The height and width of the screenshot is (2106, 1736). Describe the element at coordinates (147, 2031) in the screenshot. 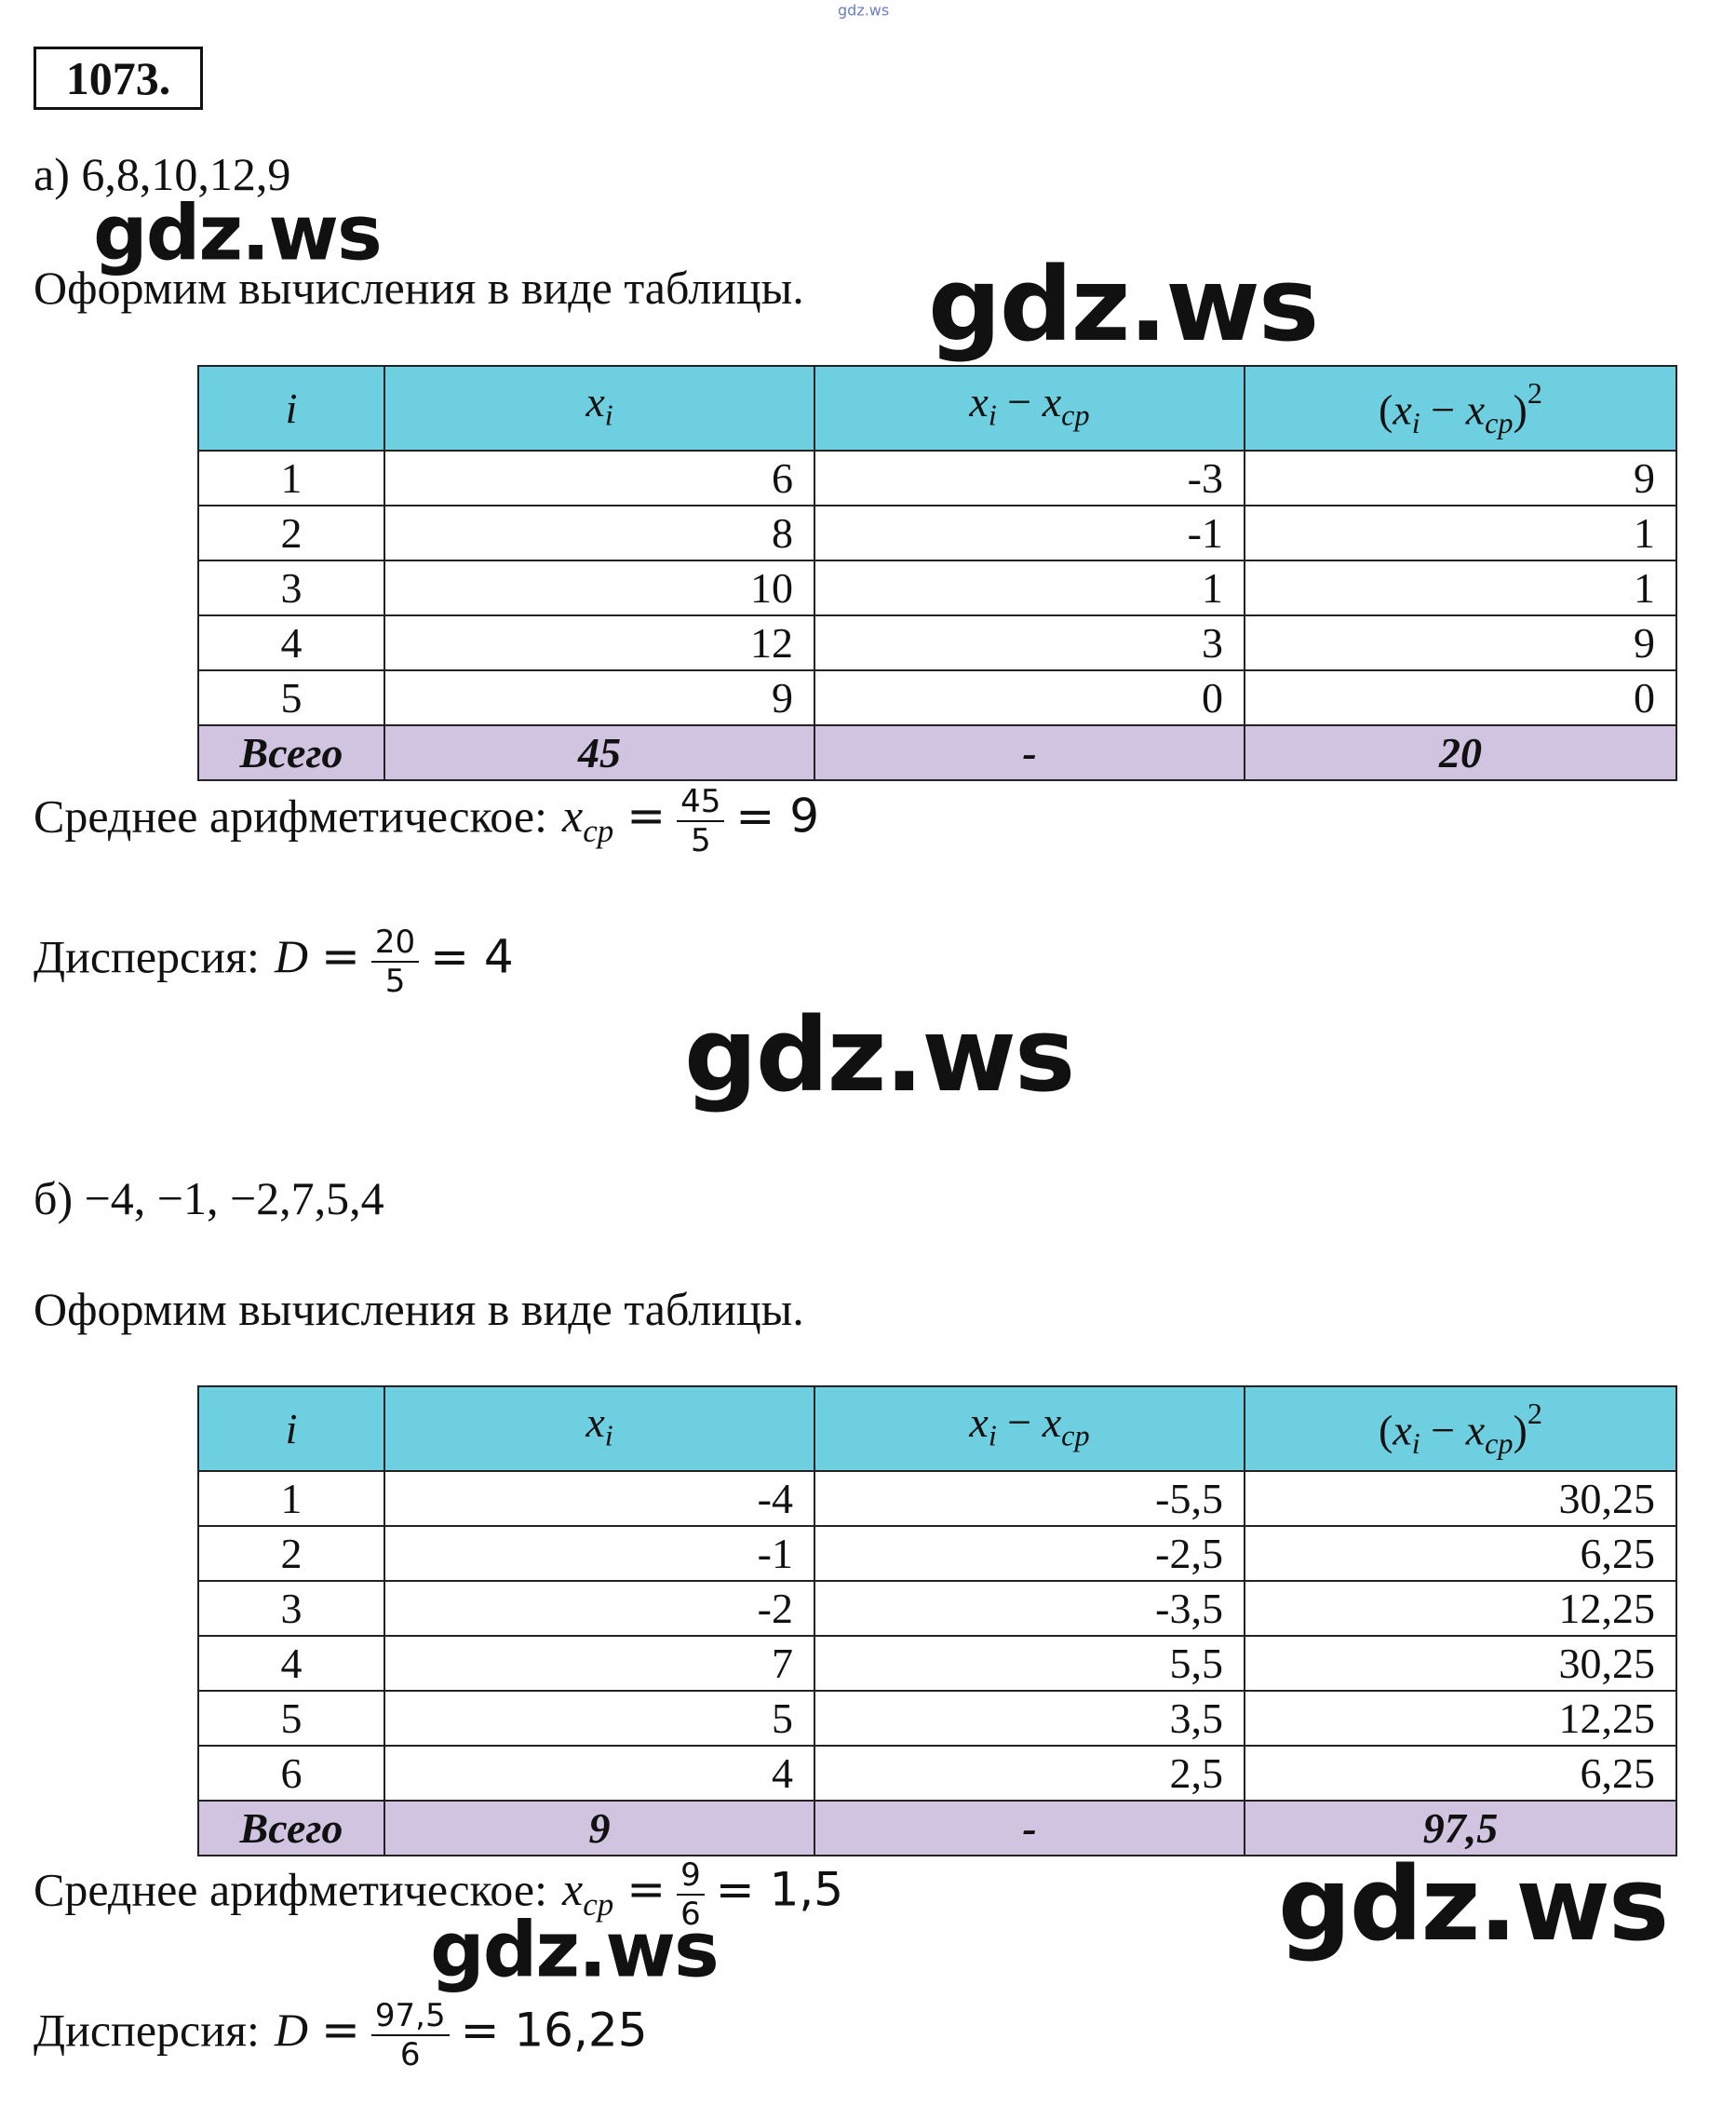

I see `formula-label: Дисперсия:` at that location.